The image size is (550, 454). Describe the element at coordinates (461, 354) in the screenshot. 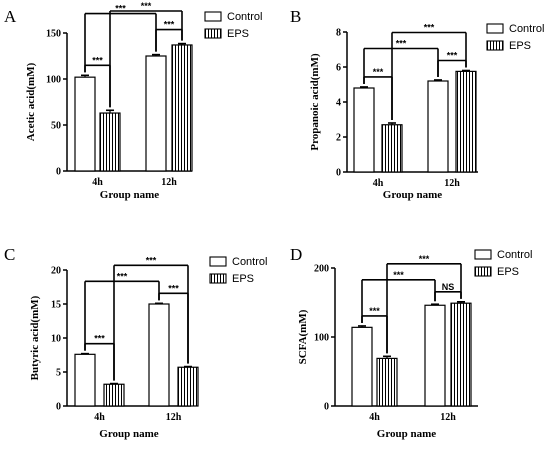

I see `panel-d-bar-eps-12h` at that location.